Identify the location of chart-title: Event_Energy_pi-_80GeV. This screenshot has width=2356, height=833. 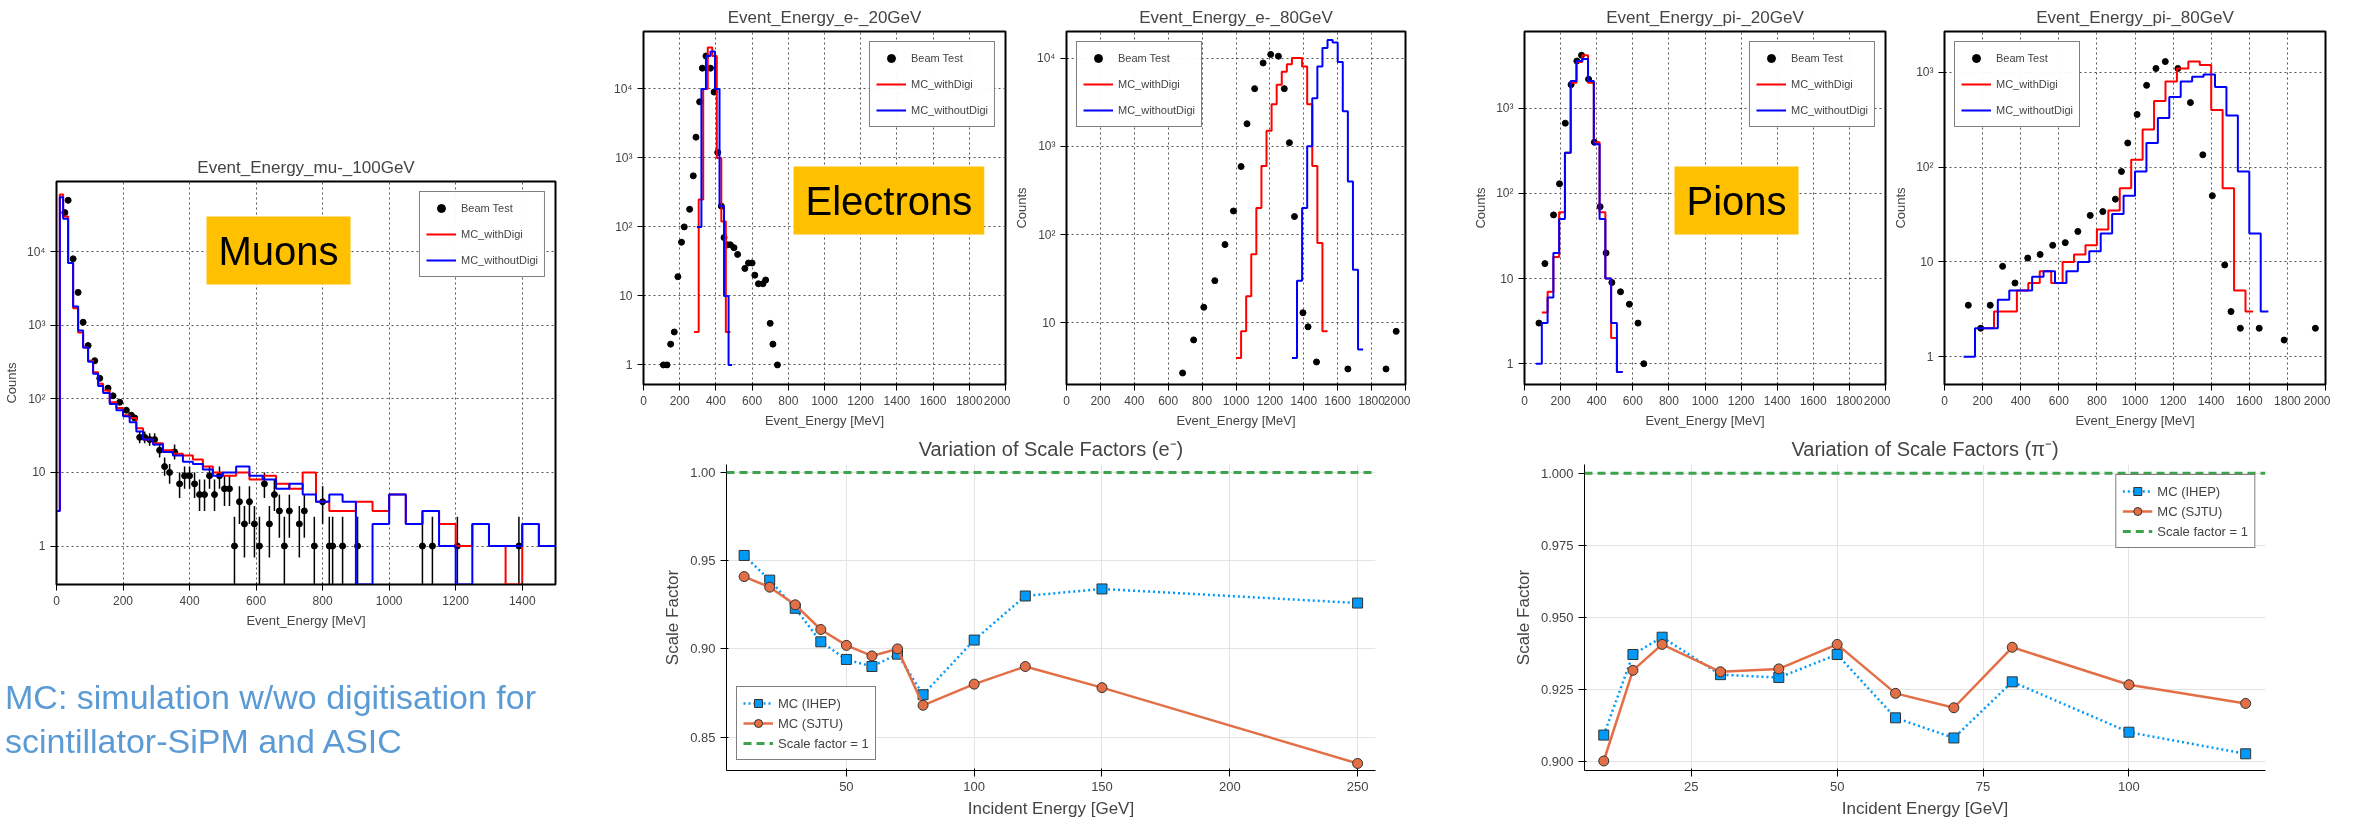
(2135, 17).